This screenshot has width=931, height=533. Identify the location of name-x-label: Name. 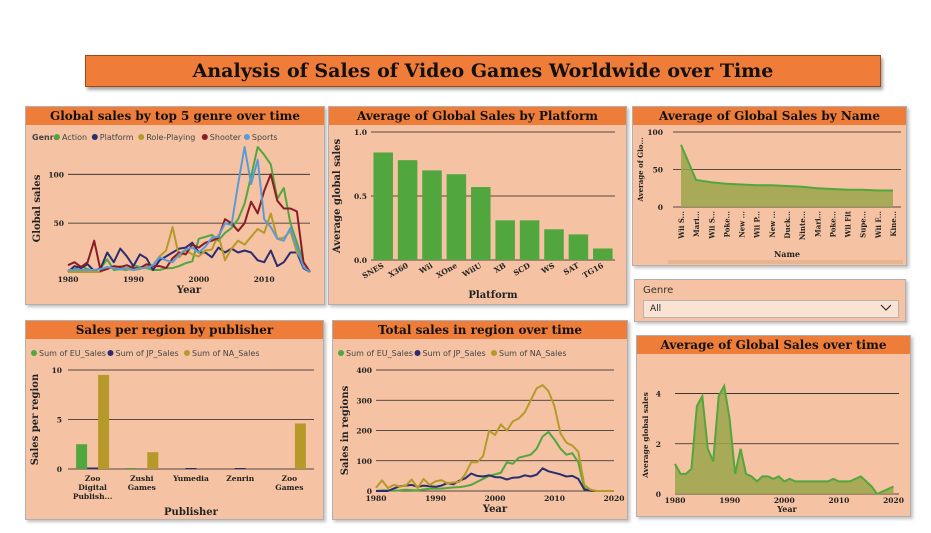
(787, 254).